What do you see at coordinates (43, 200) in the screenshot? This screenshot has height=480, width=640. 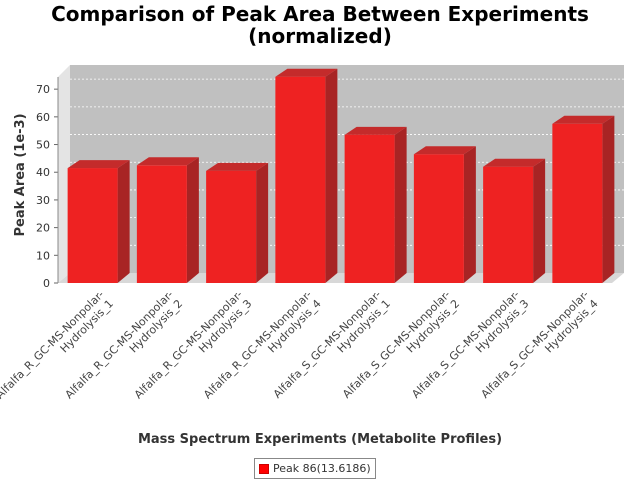 I see `y-tick-label: 30` at bounding box center [43, 200].